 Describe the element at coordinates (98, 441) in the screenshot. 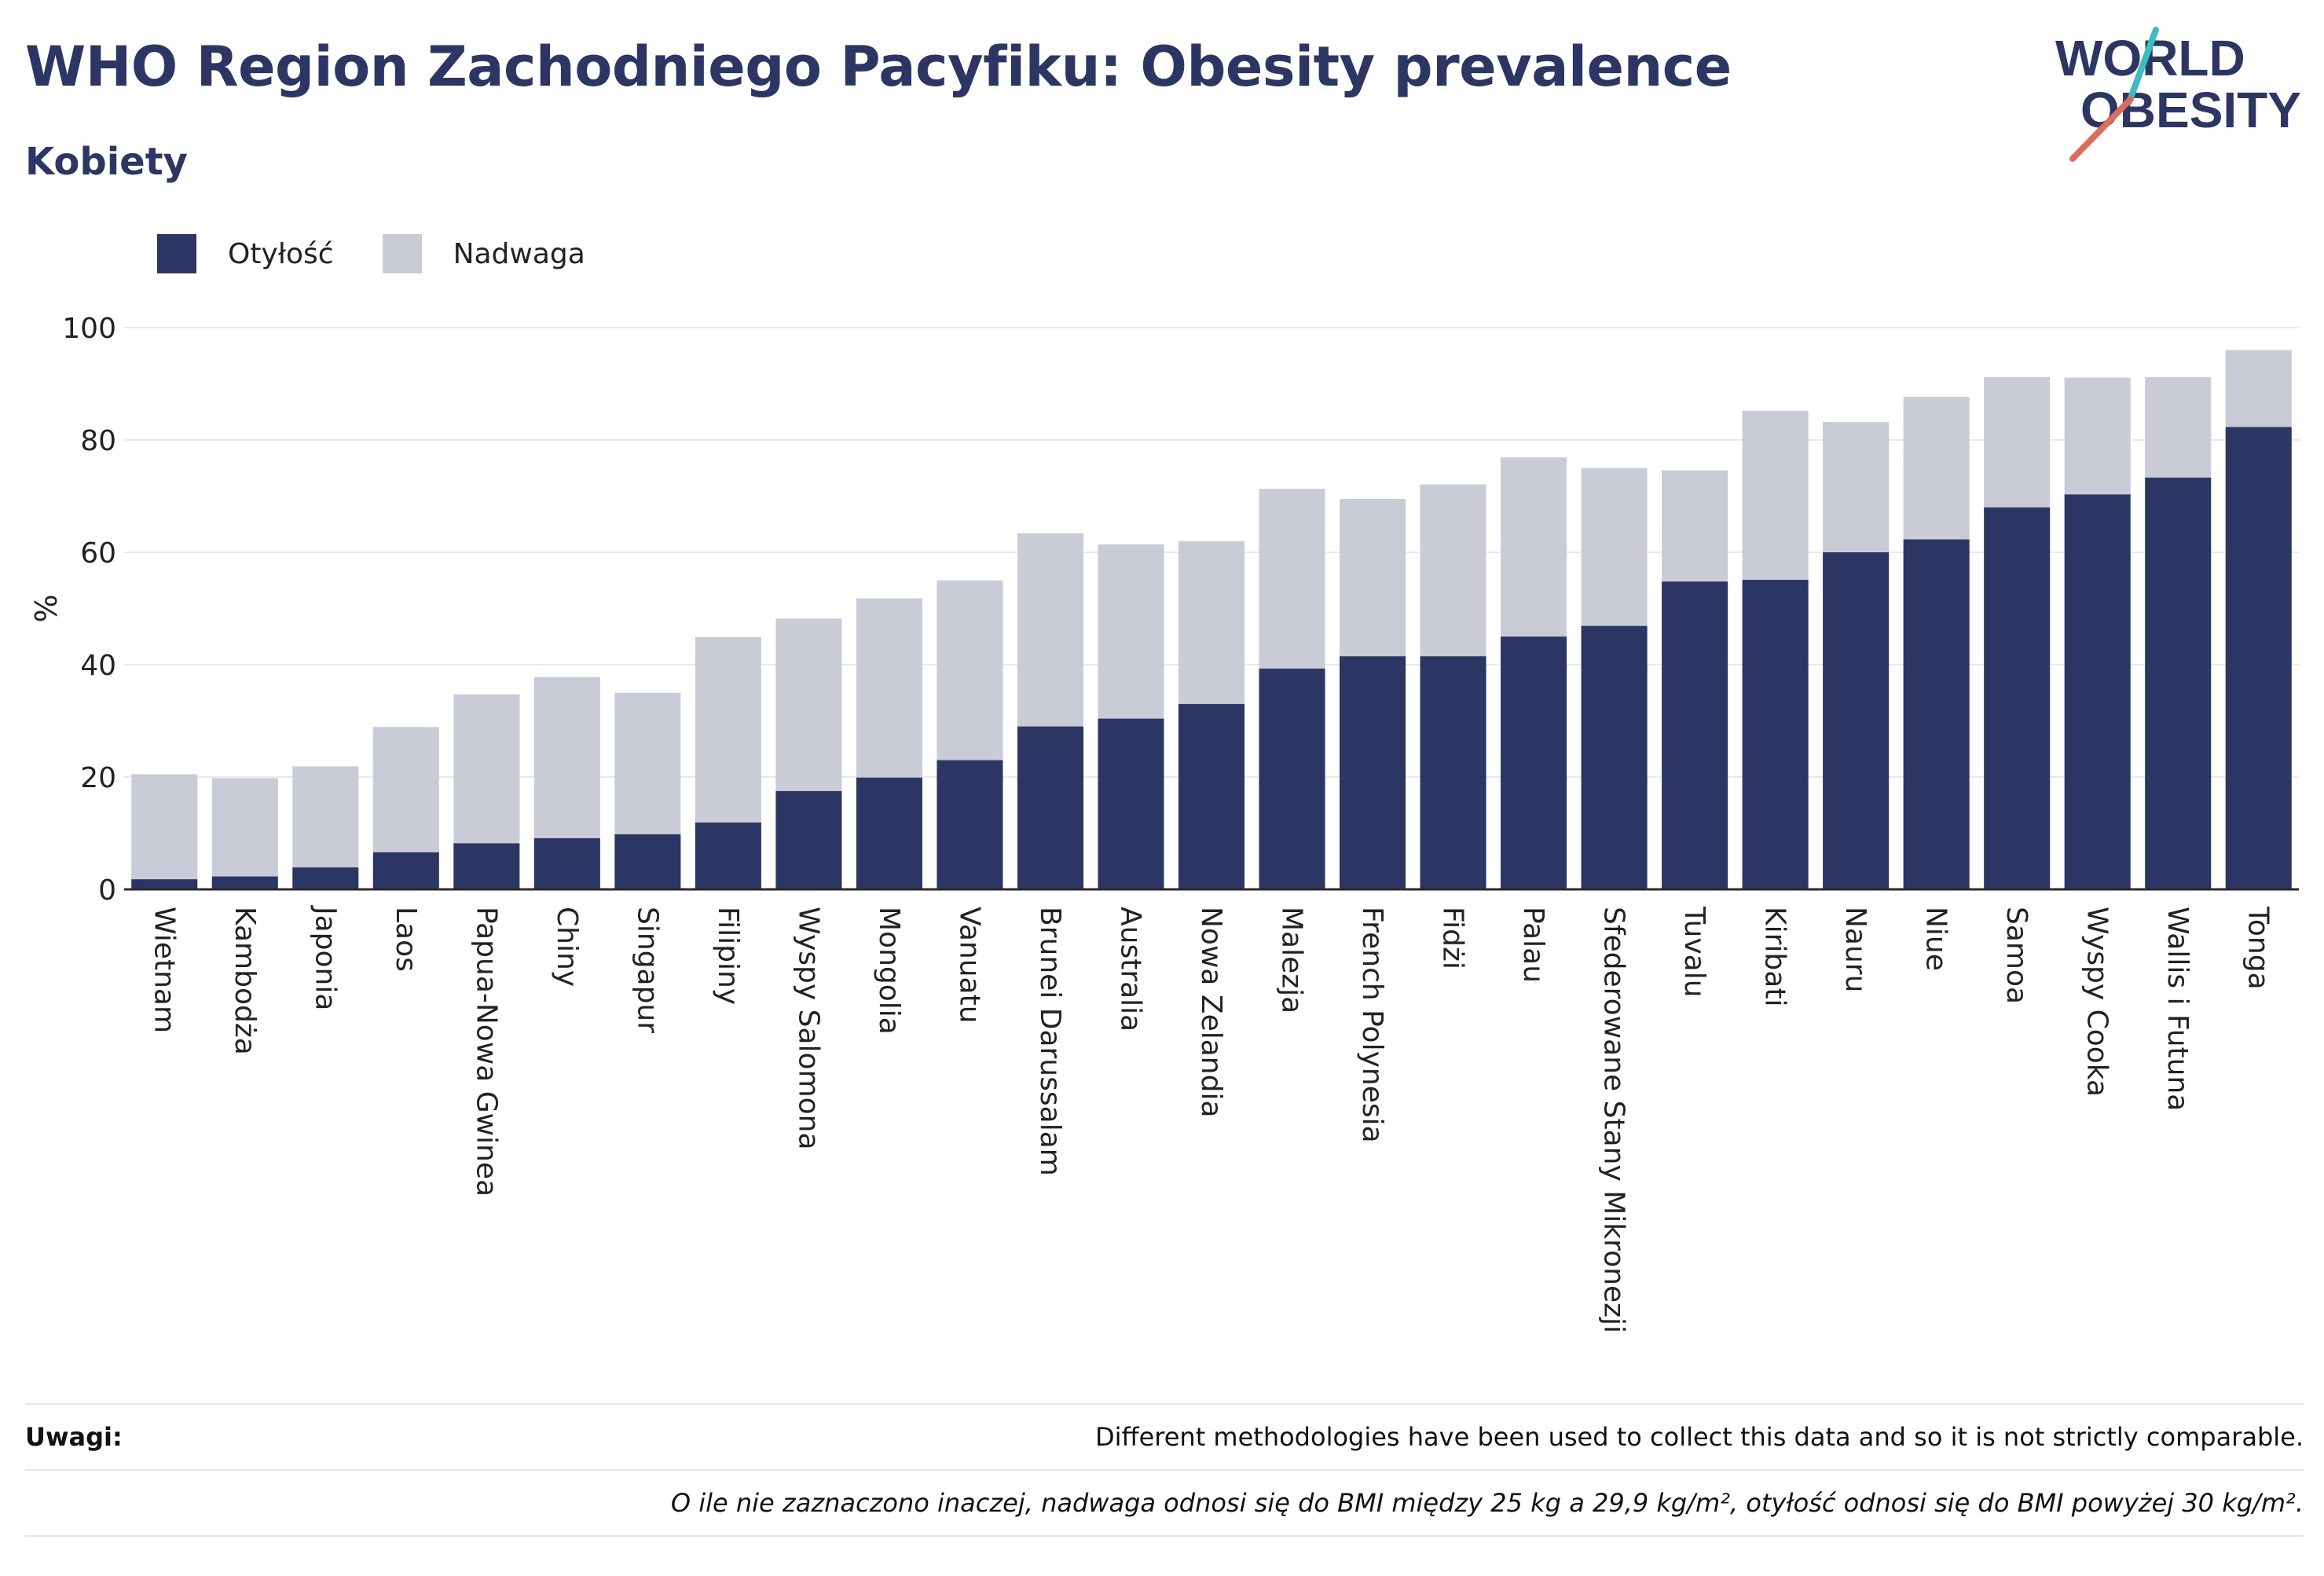

I see `y-tick-label: 80` at that location.